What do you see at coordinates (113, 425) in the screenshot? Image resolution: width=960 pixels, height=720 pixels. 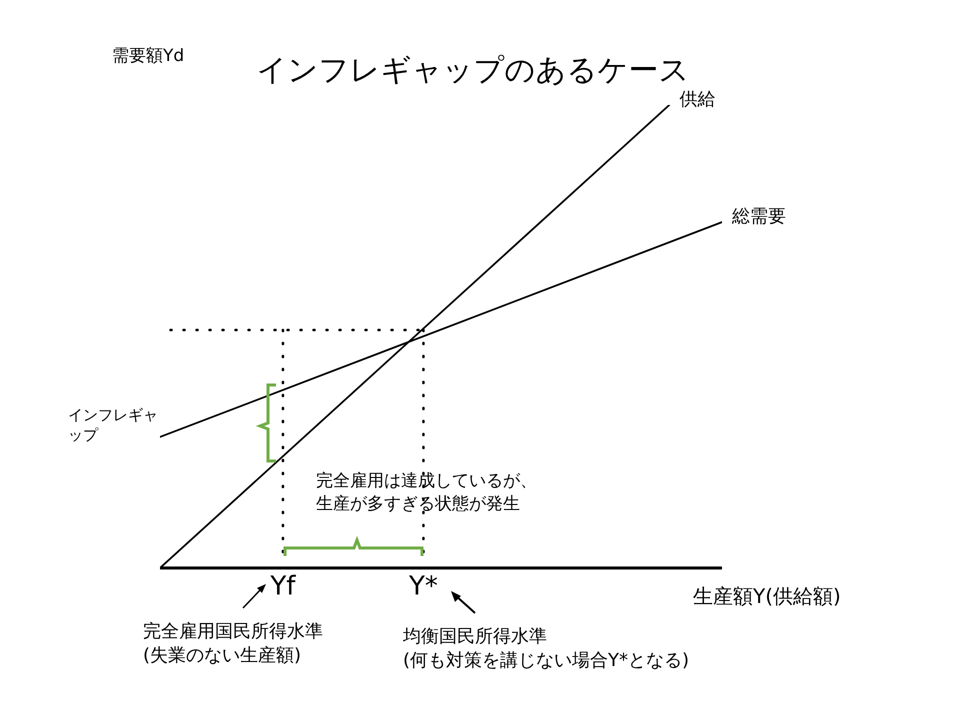 I see `text: インフレギャップ` at bounding box center [113, 425].